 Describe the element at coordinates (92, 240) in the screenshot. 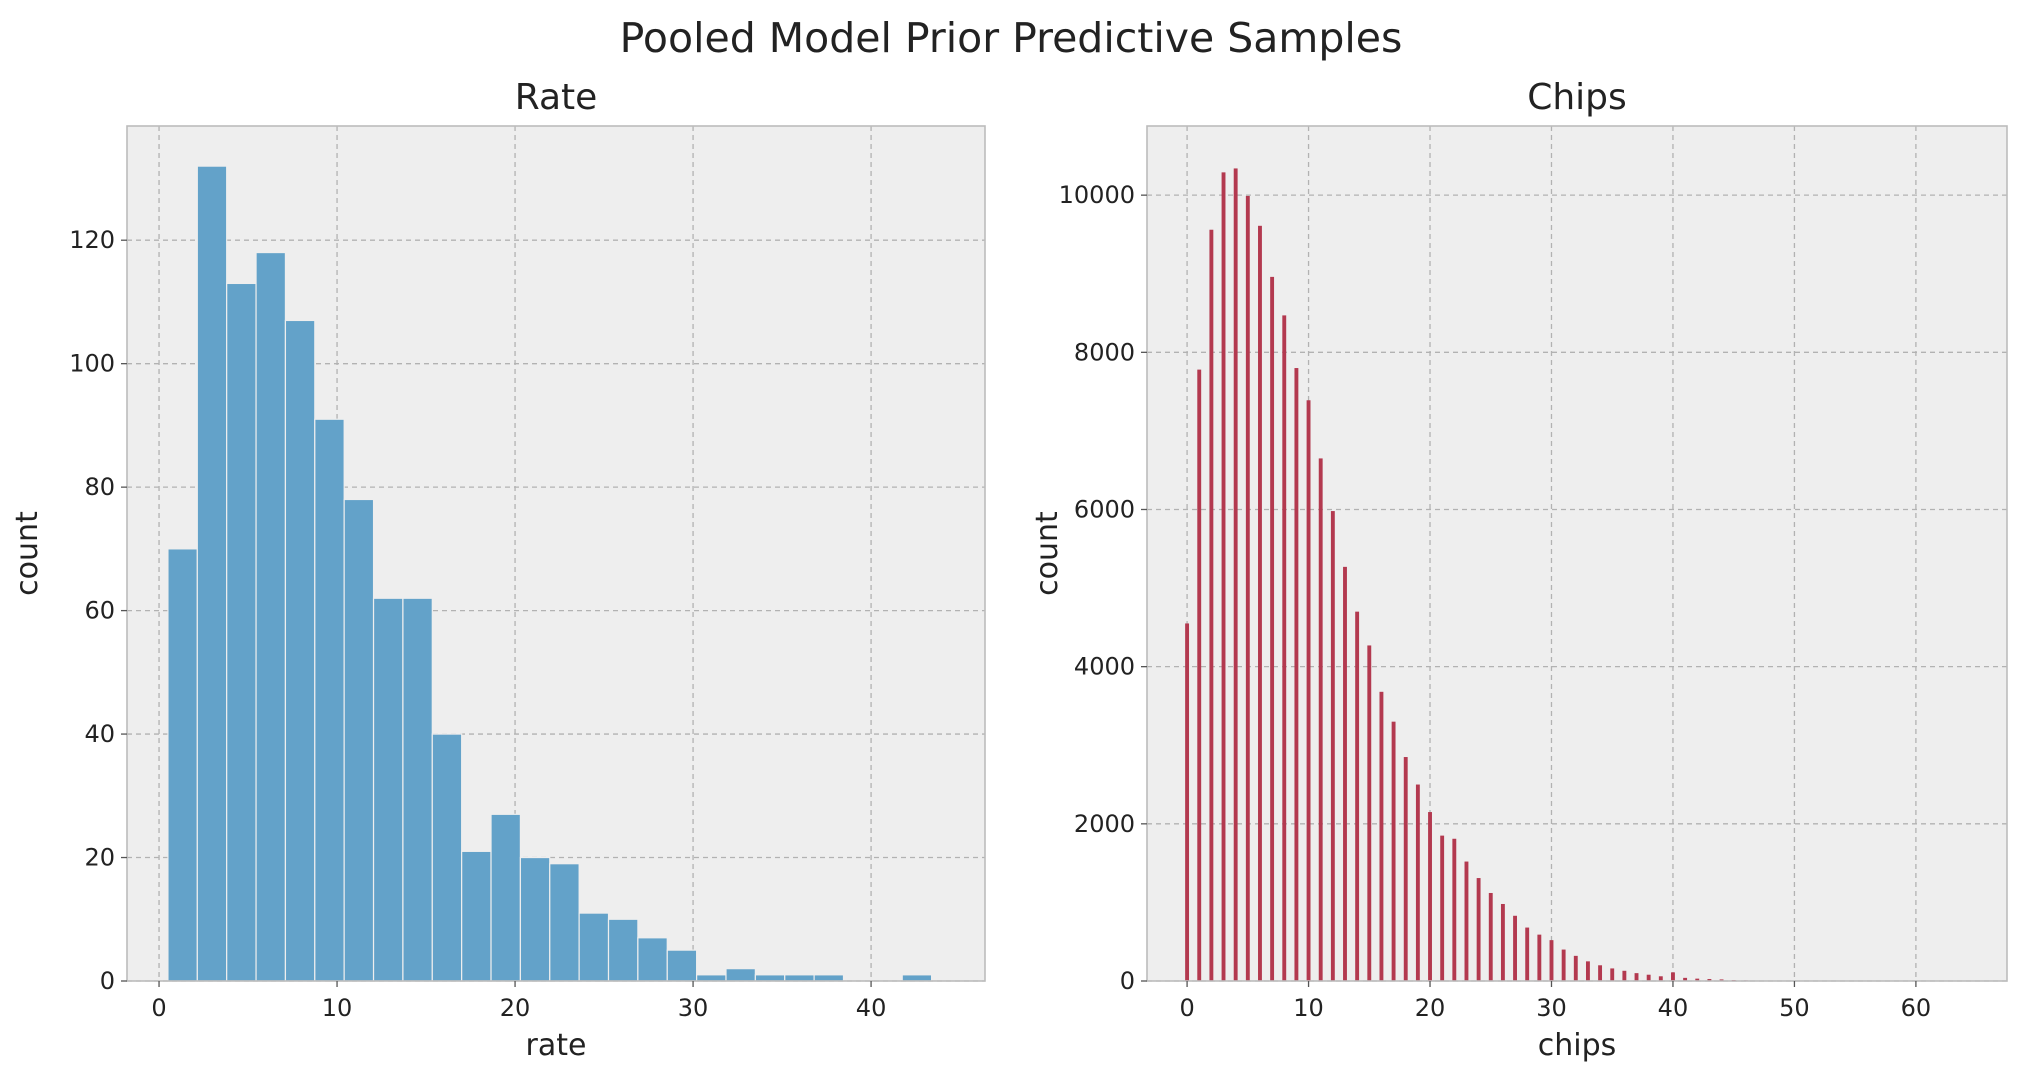

I see `rate-y-tick-label: 120` at that location.